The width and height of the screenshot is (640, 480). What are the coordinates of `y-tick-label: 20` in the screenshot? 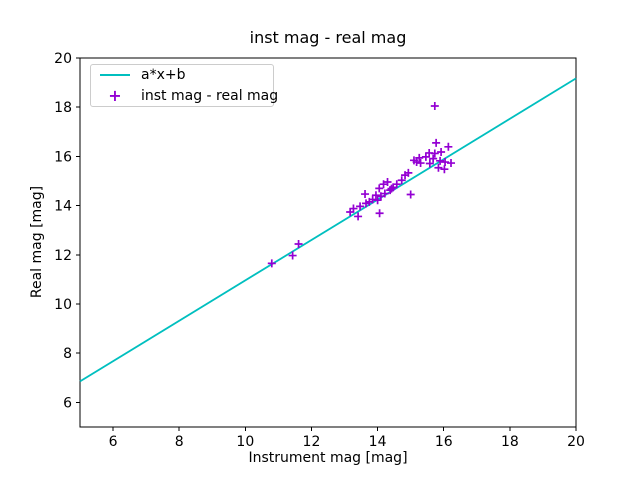 It's located at (63, 59).